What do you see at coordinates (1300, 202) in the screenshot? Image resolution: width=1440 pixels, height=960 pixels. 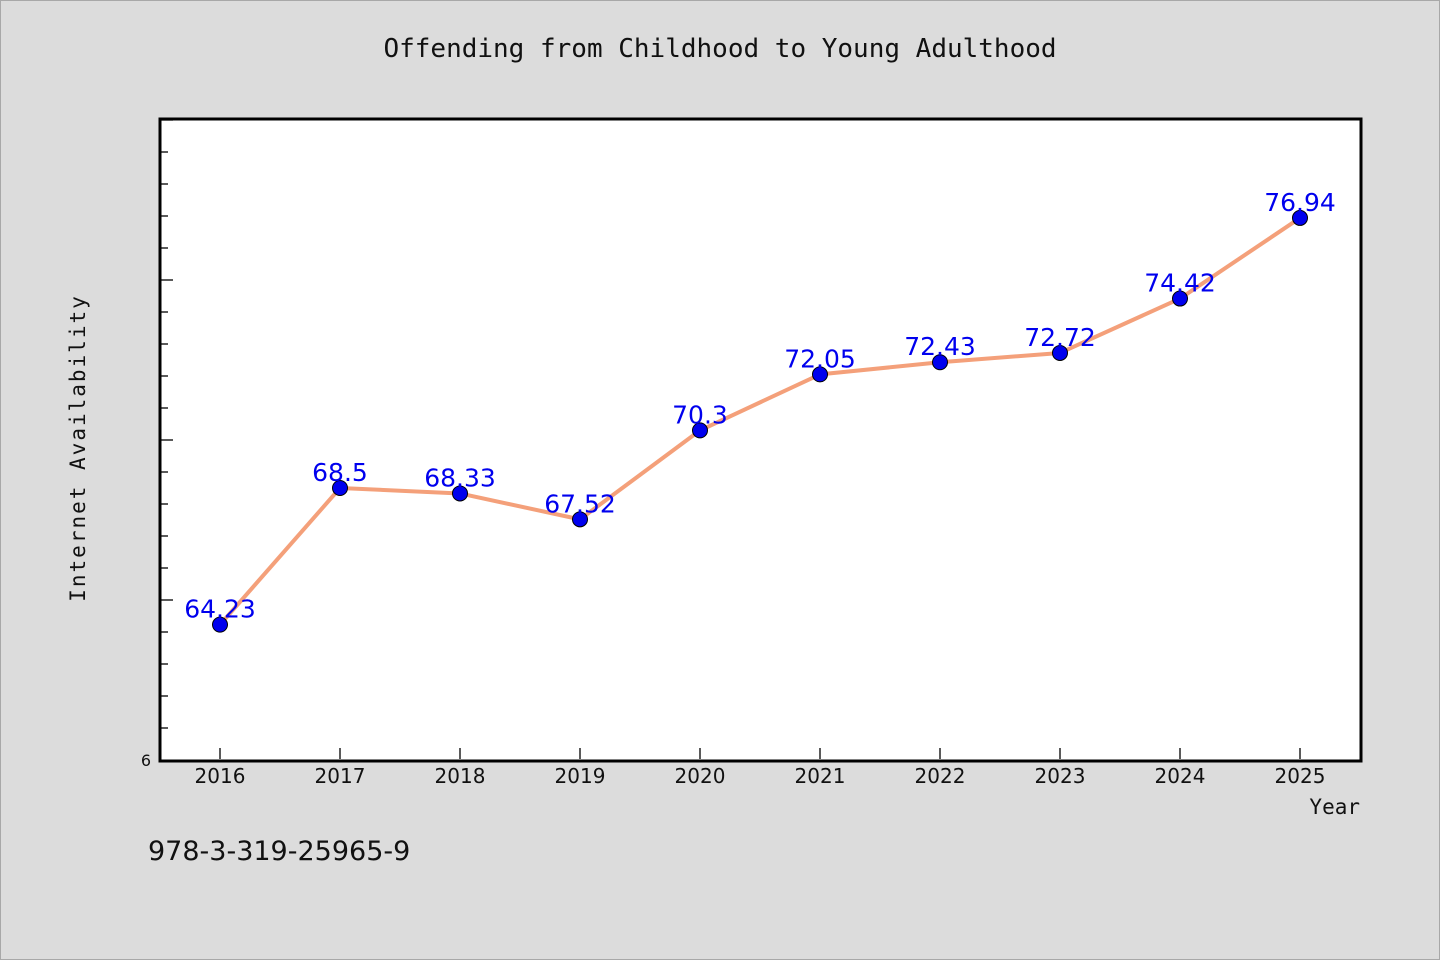 I see `data-label: 76.94` at bounding box center [1300, 202].